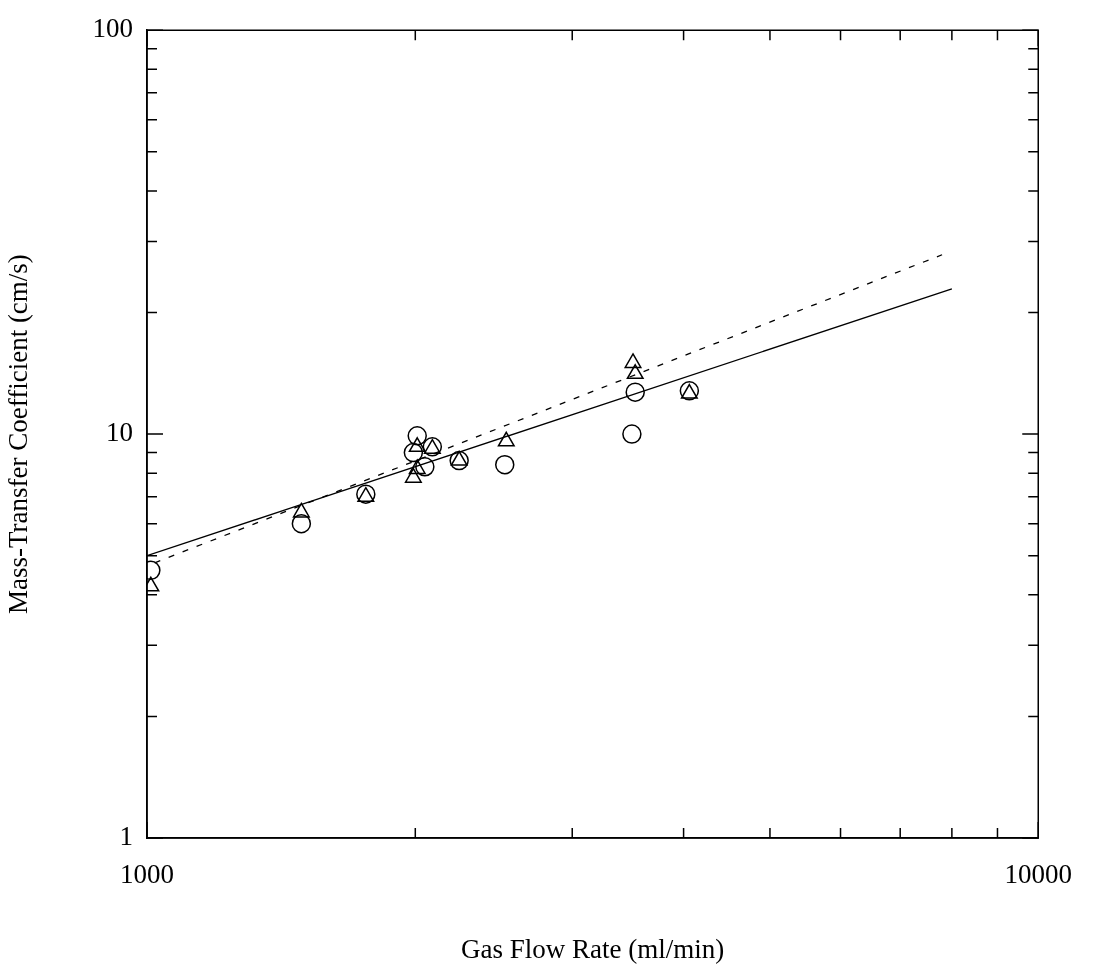  I want to click on x-axis-title: Gas Flow Rate (ml/min), so click(593, 948).